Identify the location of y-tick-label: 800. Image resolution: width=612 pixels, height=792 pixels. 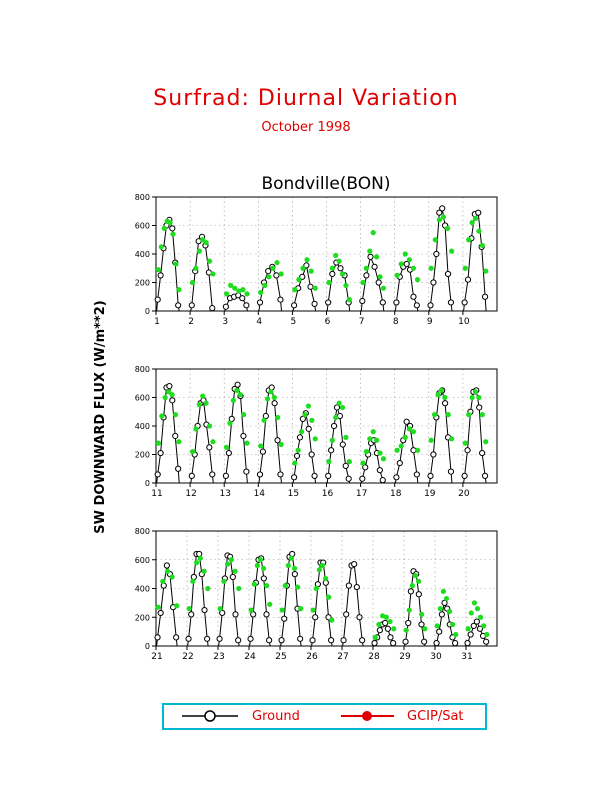
(142, 369).